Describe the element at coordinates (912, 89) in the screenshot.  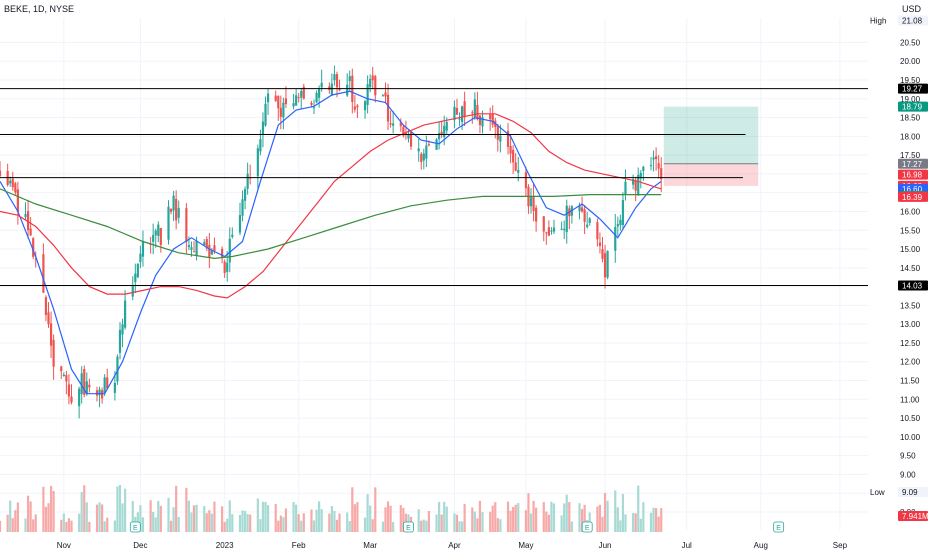
I see `axis-price-value: 19.27` at that location.